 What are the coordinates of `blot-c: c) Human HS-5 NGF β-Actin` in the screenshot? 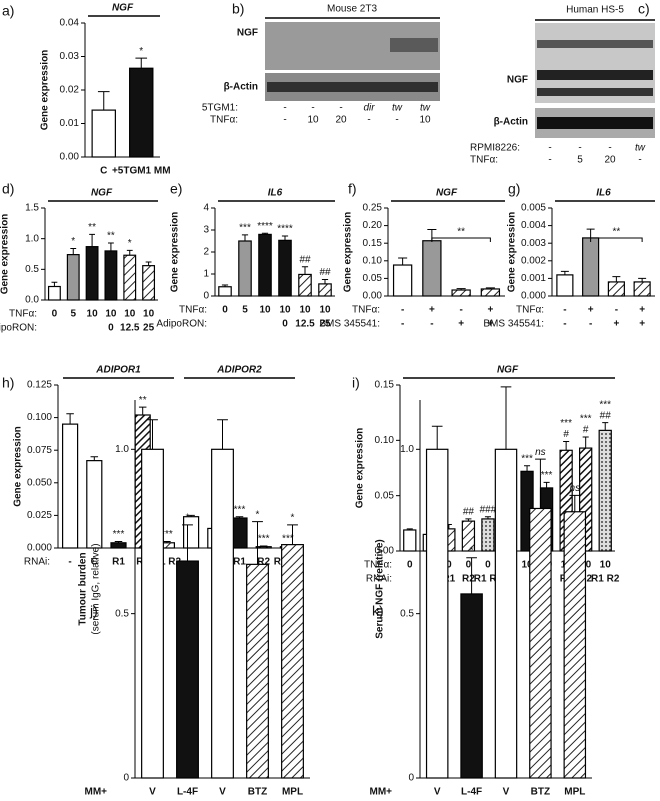 It's located at (574, 69).